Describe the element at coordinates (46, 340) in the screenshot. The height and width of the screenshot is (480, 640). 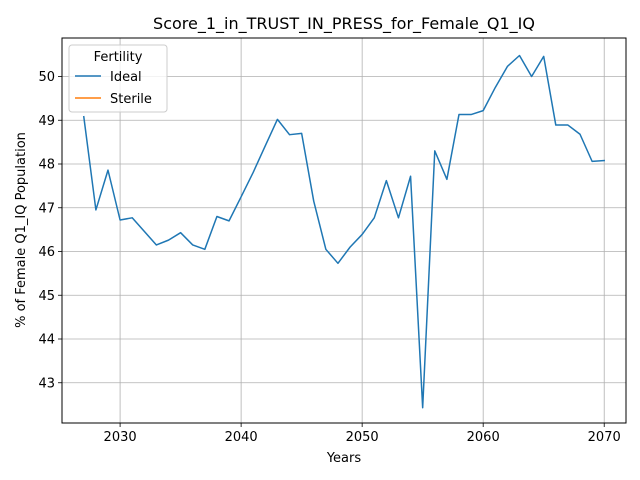
I see `y-tick-label: 44` at that location.